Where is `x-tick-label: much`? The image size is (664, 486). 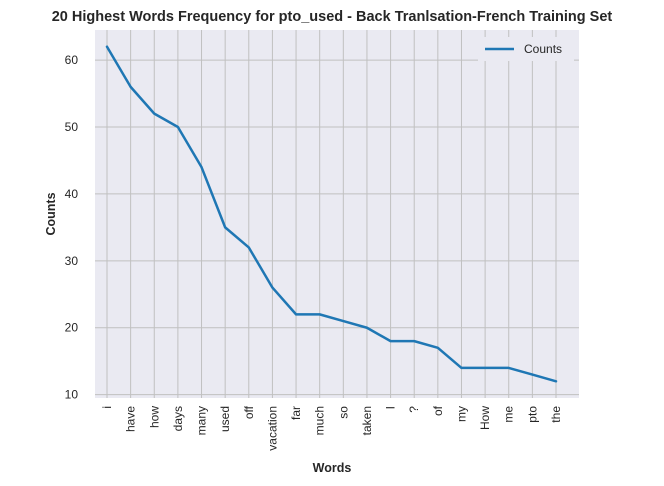
x-tick-label: much is located at coordinates (320, 420).